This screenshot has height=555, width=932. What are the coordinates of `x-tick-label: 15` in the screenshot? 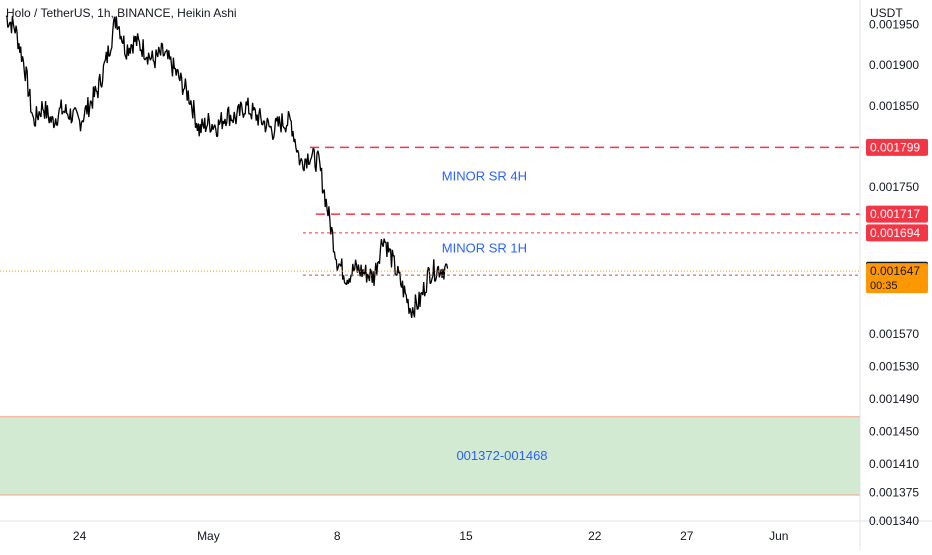 It's located at (466, 536).